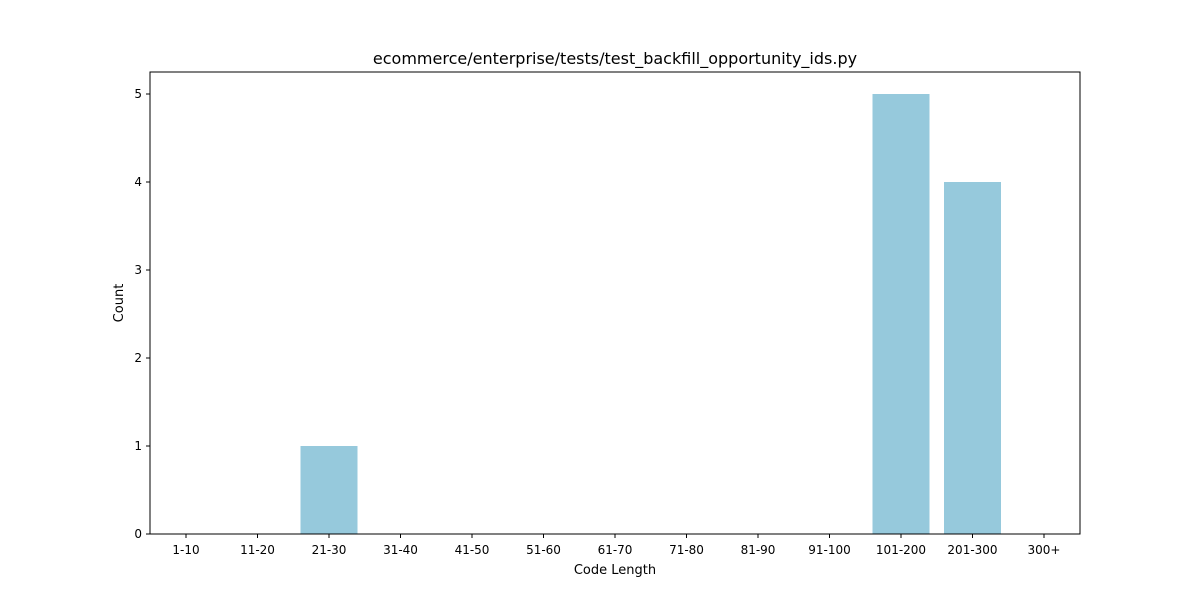 This screenshot has height=600, width=1200. What do you see at coordinates (472, 550) in the screenshot?
I see `x-tick-label: 41-50` at bounding box center [472, 550].